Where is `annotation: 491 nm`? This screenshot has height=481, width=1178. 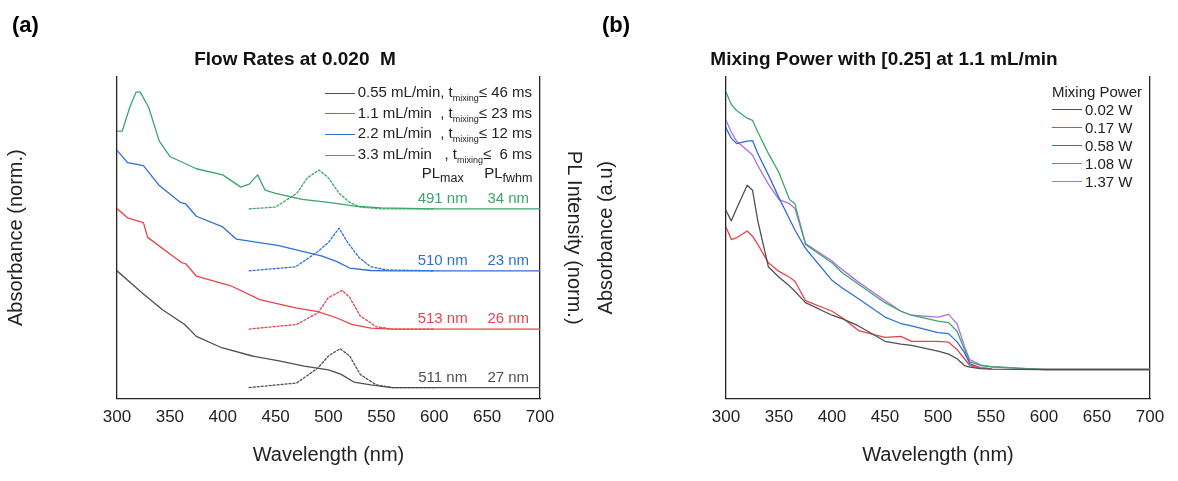
annotation: 491 nm is located at coordinates (442, 197).